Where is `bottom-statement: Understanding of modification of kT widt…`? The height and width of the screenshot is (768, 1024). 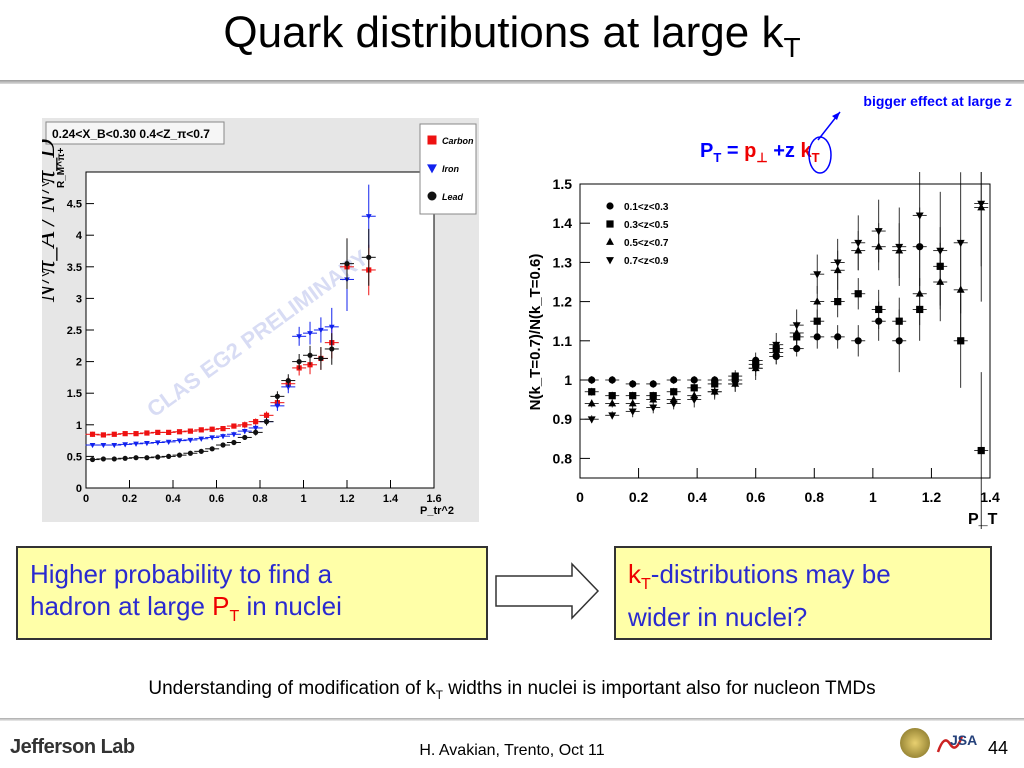
bottom-statement: Understanding of modification of kT widt… is located at coordinates (512, 690).